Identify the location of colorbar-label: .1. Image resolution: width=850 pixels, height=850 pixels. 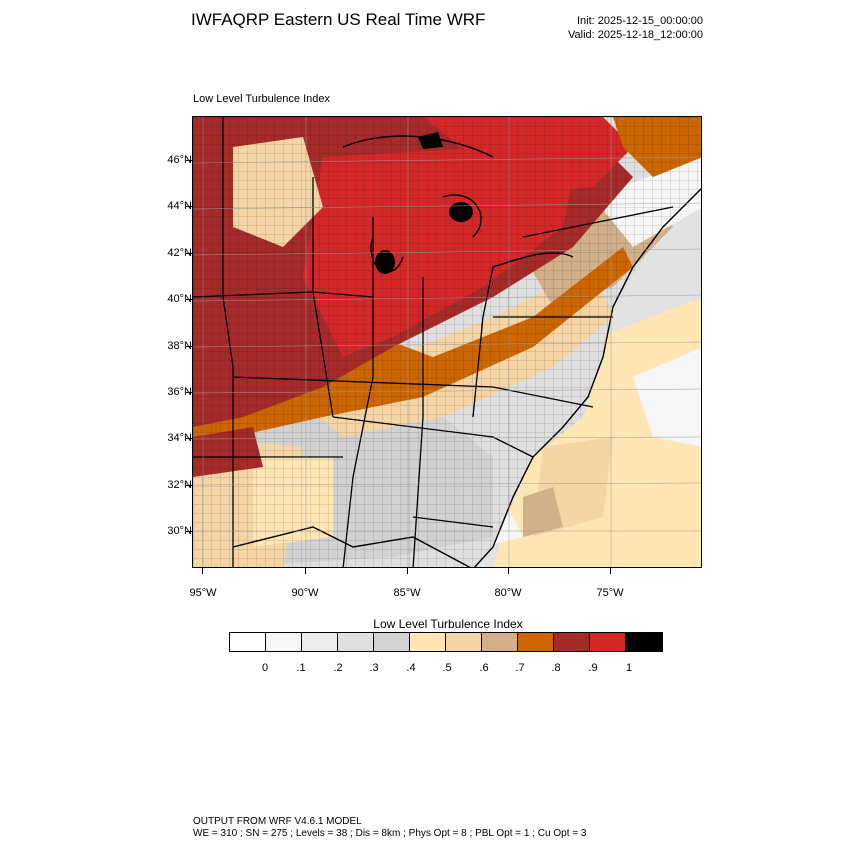
(301, 668).